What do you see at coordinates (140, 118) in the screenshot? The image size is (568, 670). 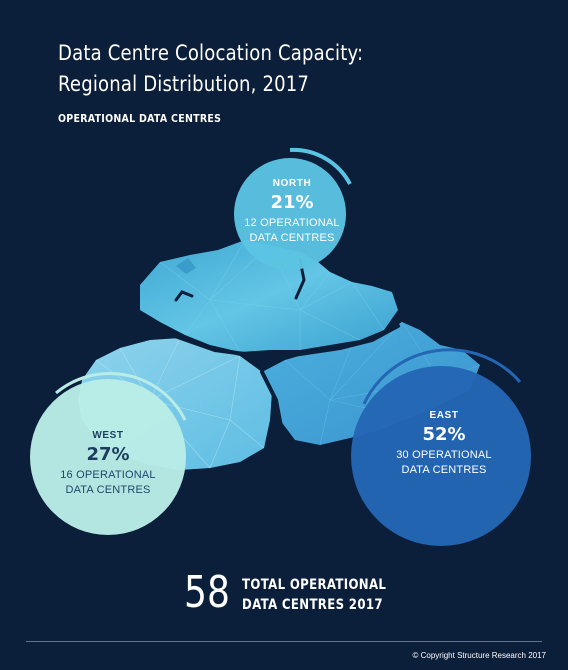 I see `page-subtitle: OPERATIONAL DATA CENTRES` at bounding box center [140, 118].